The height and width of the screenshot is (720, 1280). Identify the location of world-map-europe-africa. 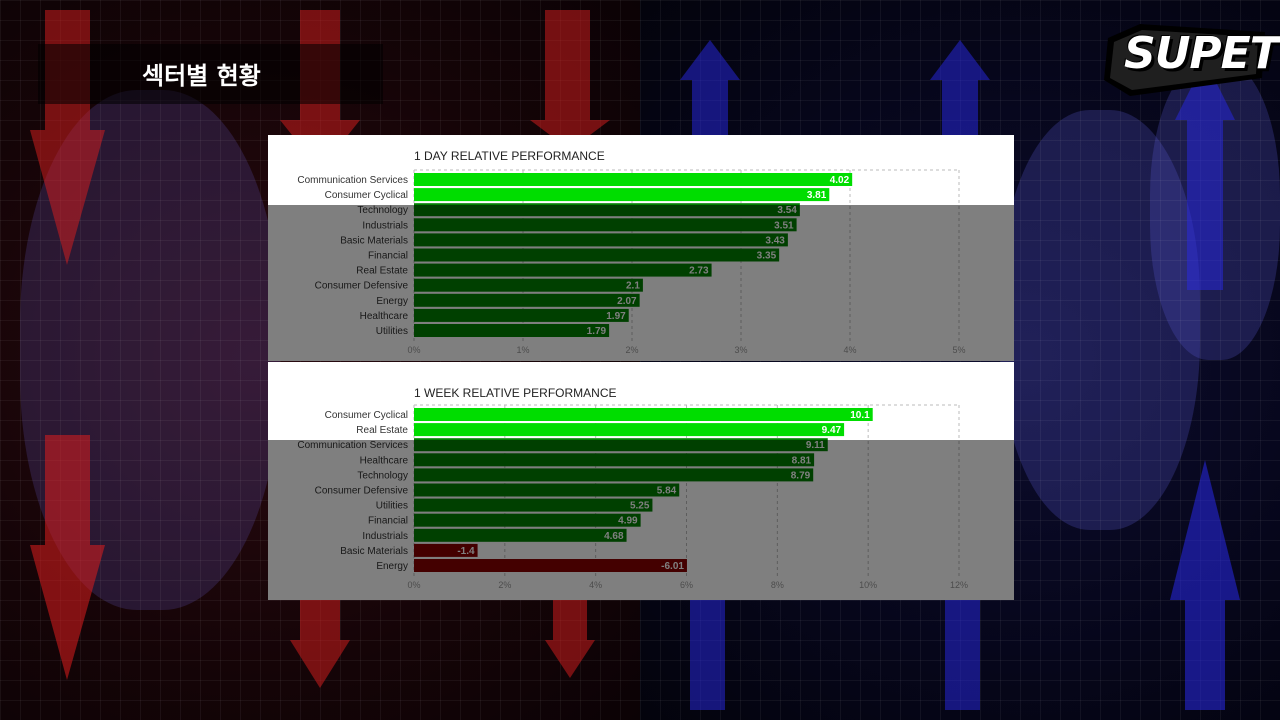
(1100, 320).